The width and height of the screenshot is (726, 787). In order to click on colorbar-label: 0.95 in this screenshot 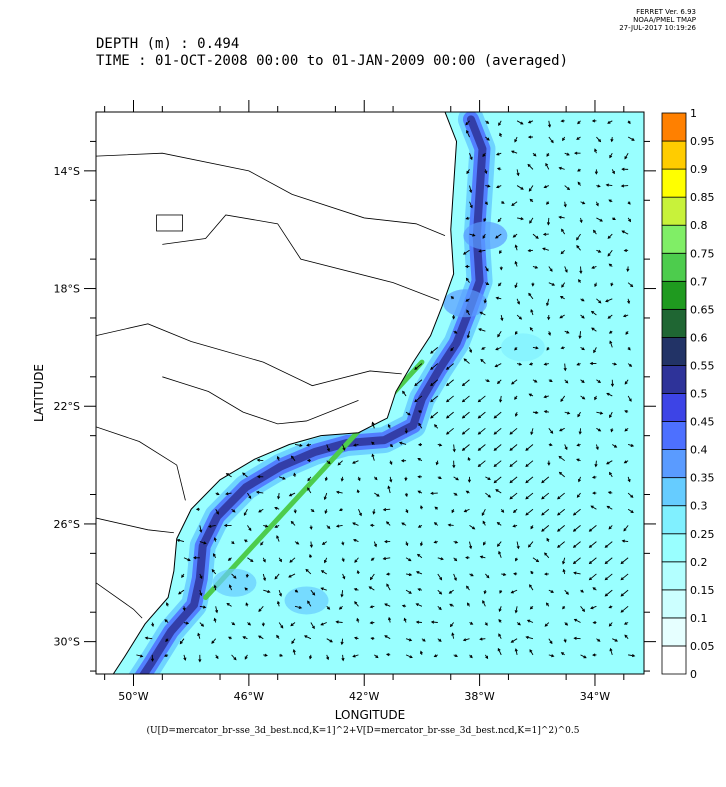, I will do `click(702, 141)`.